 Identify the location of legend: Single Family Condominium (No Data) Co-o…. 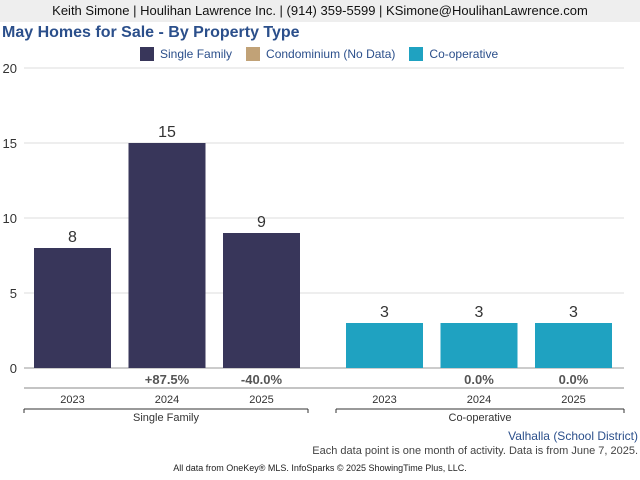
(326, 54).